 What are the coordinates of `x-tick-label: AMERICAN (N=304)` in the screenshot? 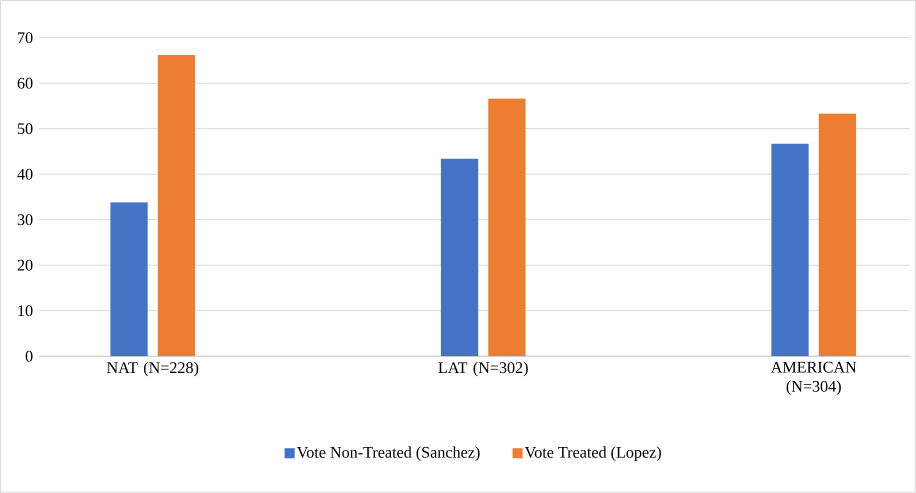 It's located at (813, 379).